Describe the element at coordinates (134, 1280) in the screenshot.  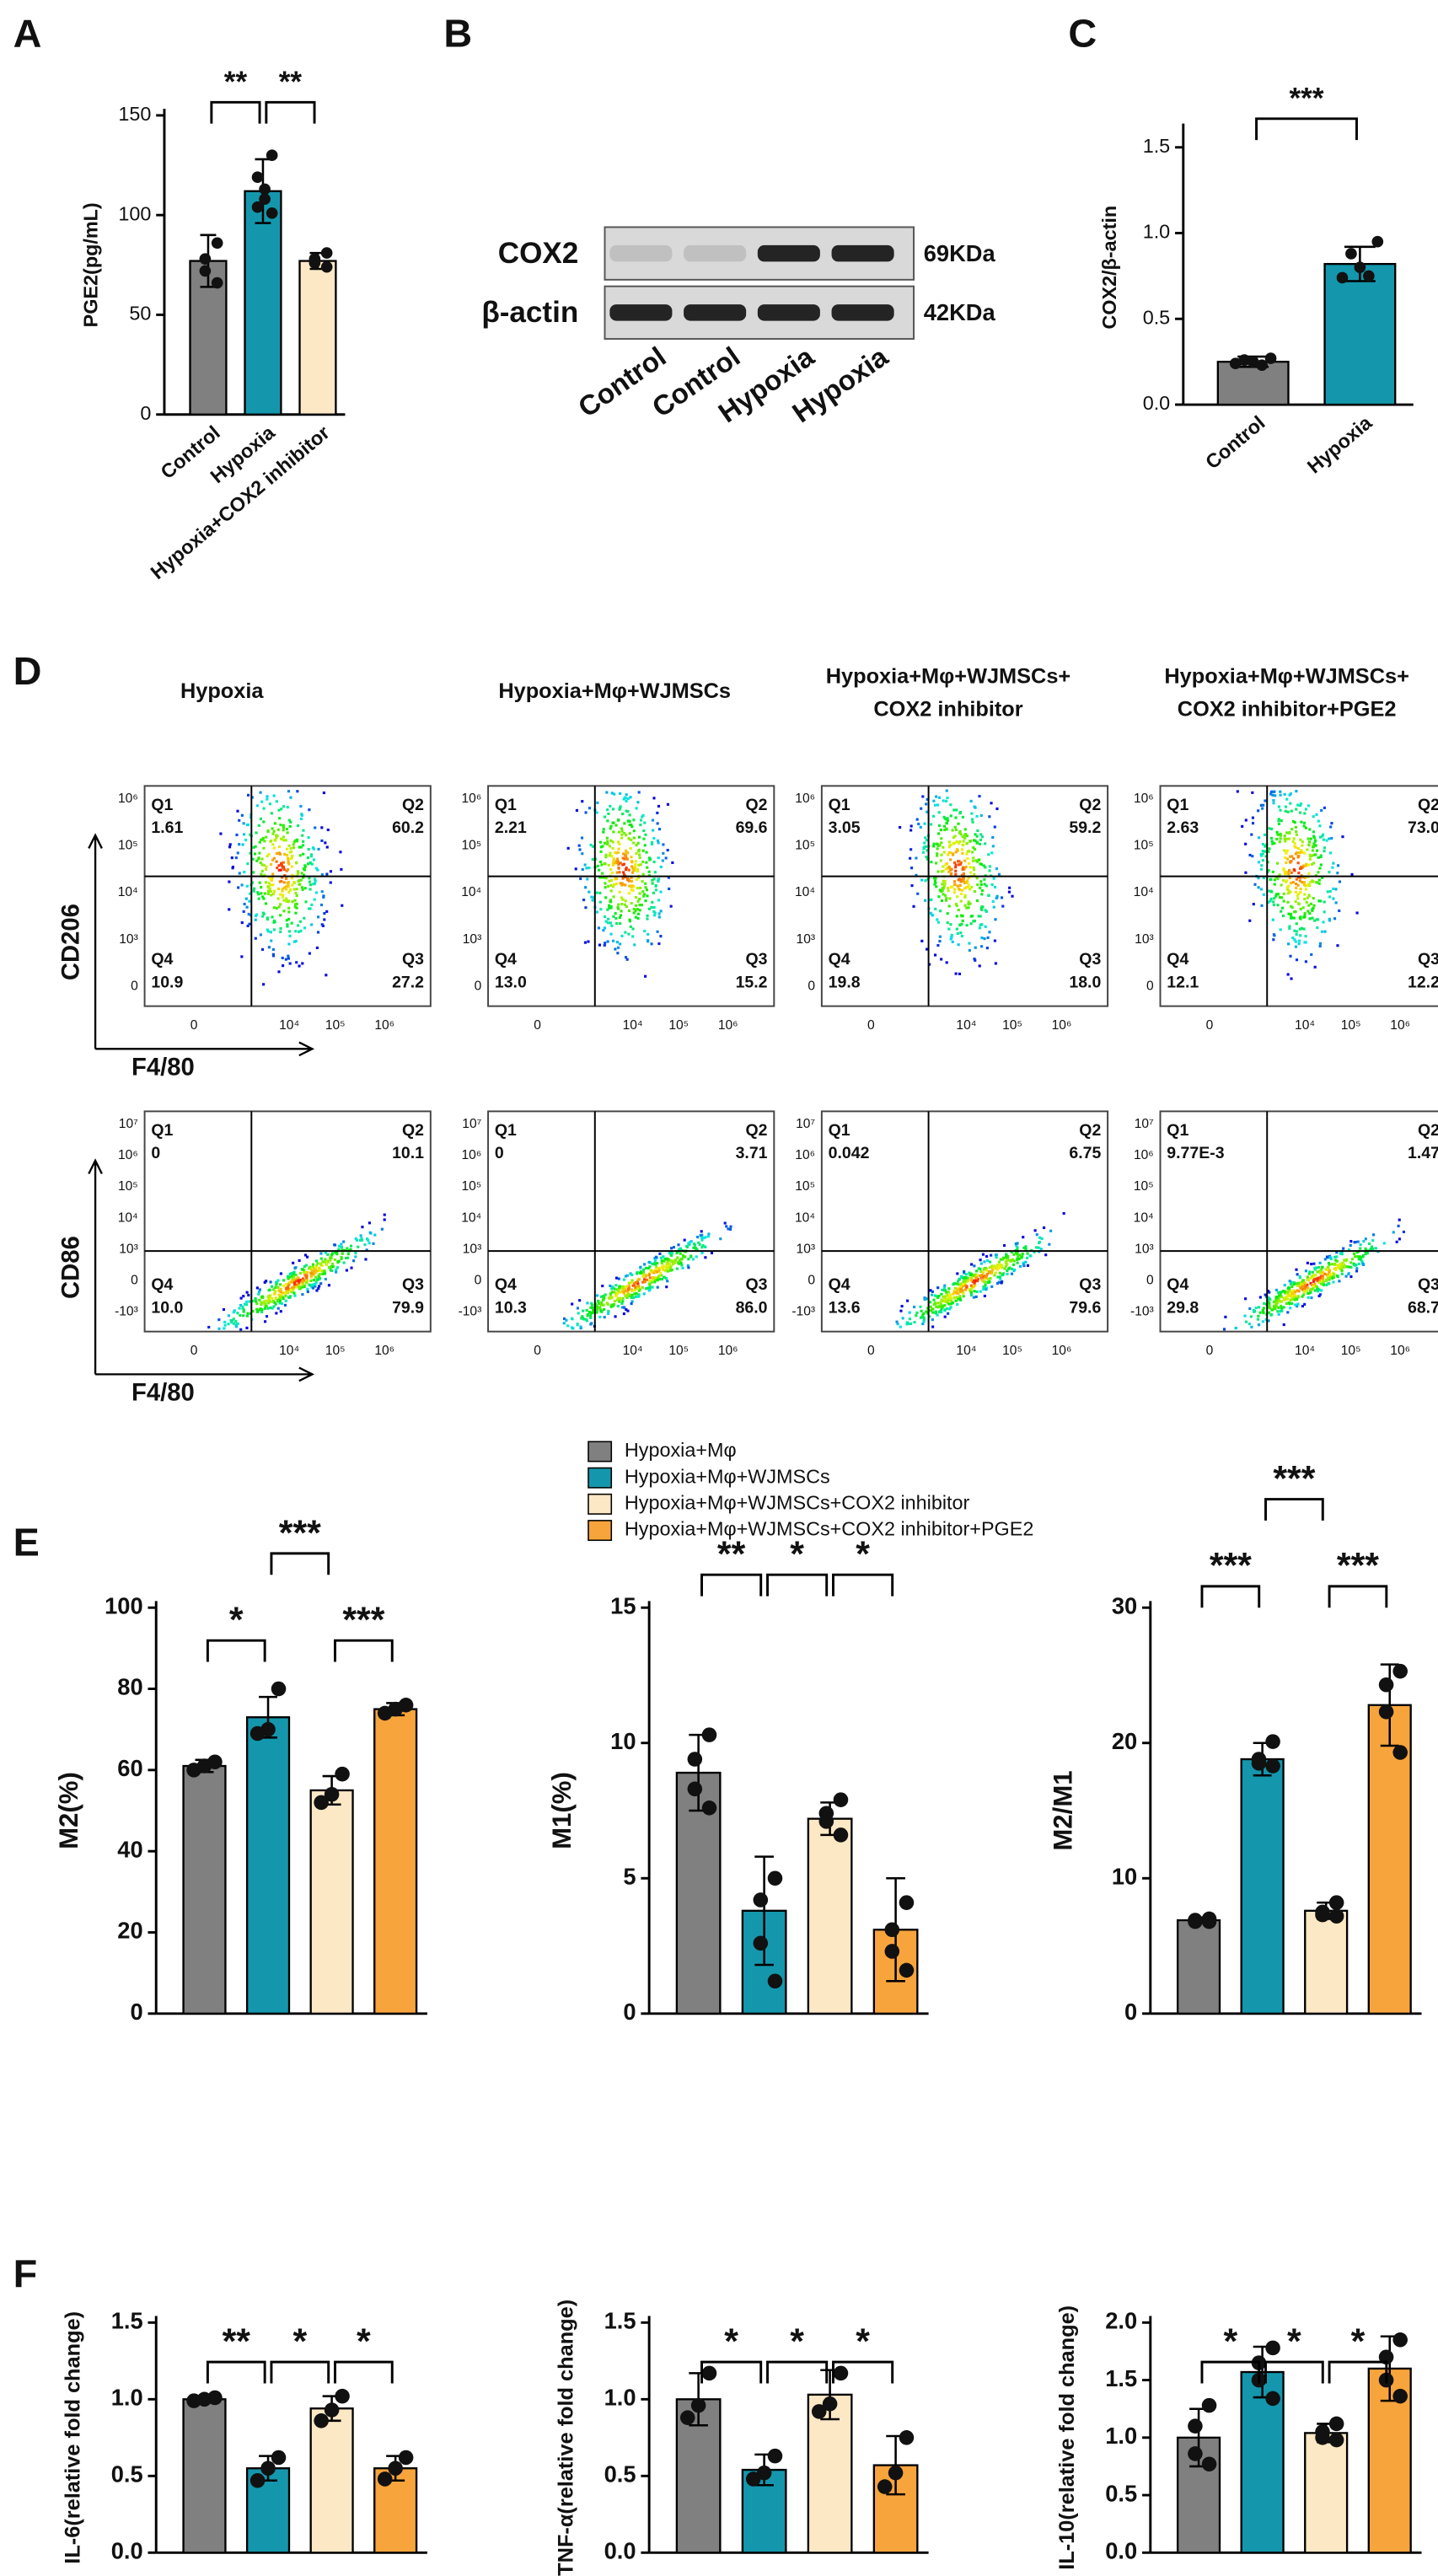
I see `y-tick-label: 0` at that location.